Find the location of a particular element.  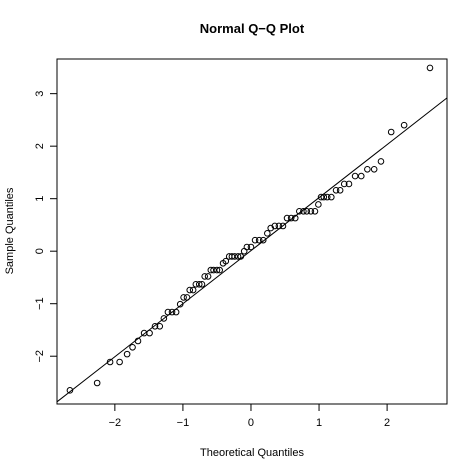

x-tick-label: 1 is located at coordinates (319, 423).